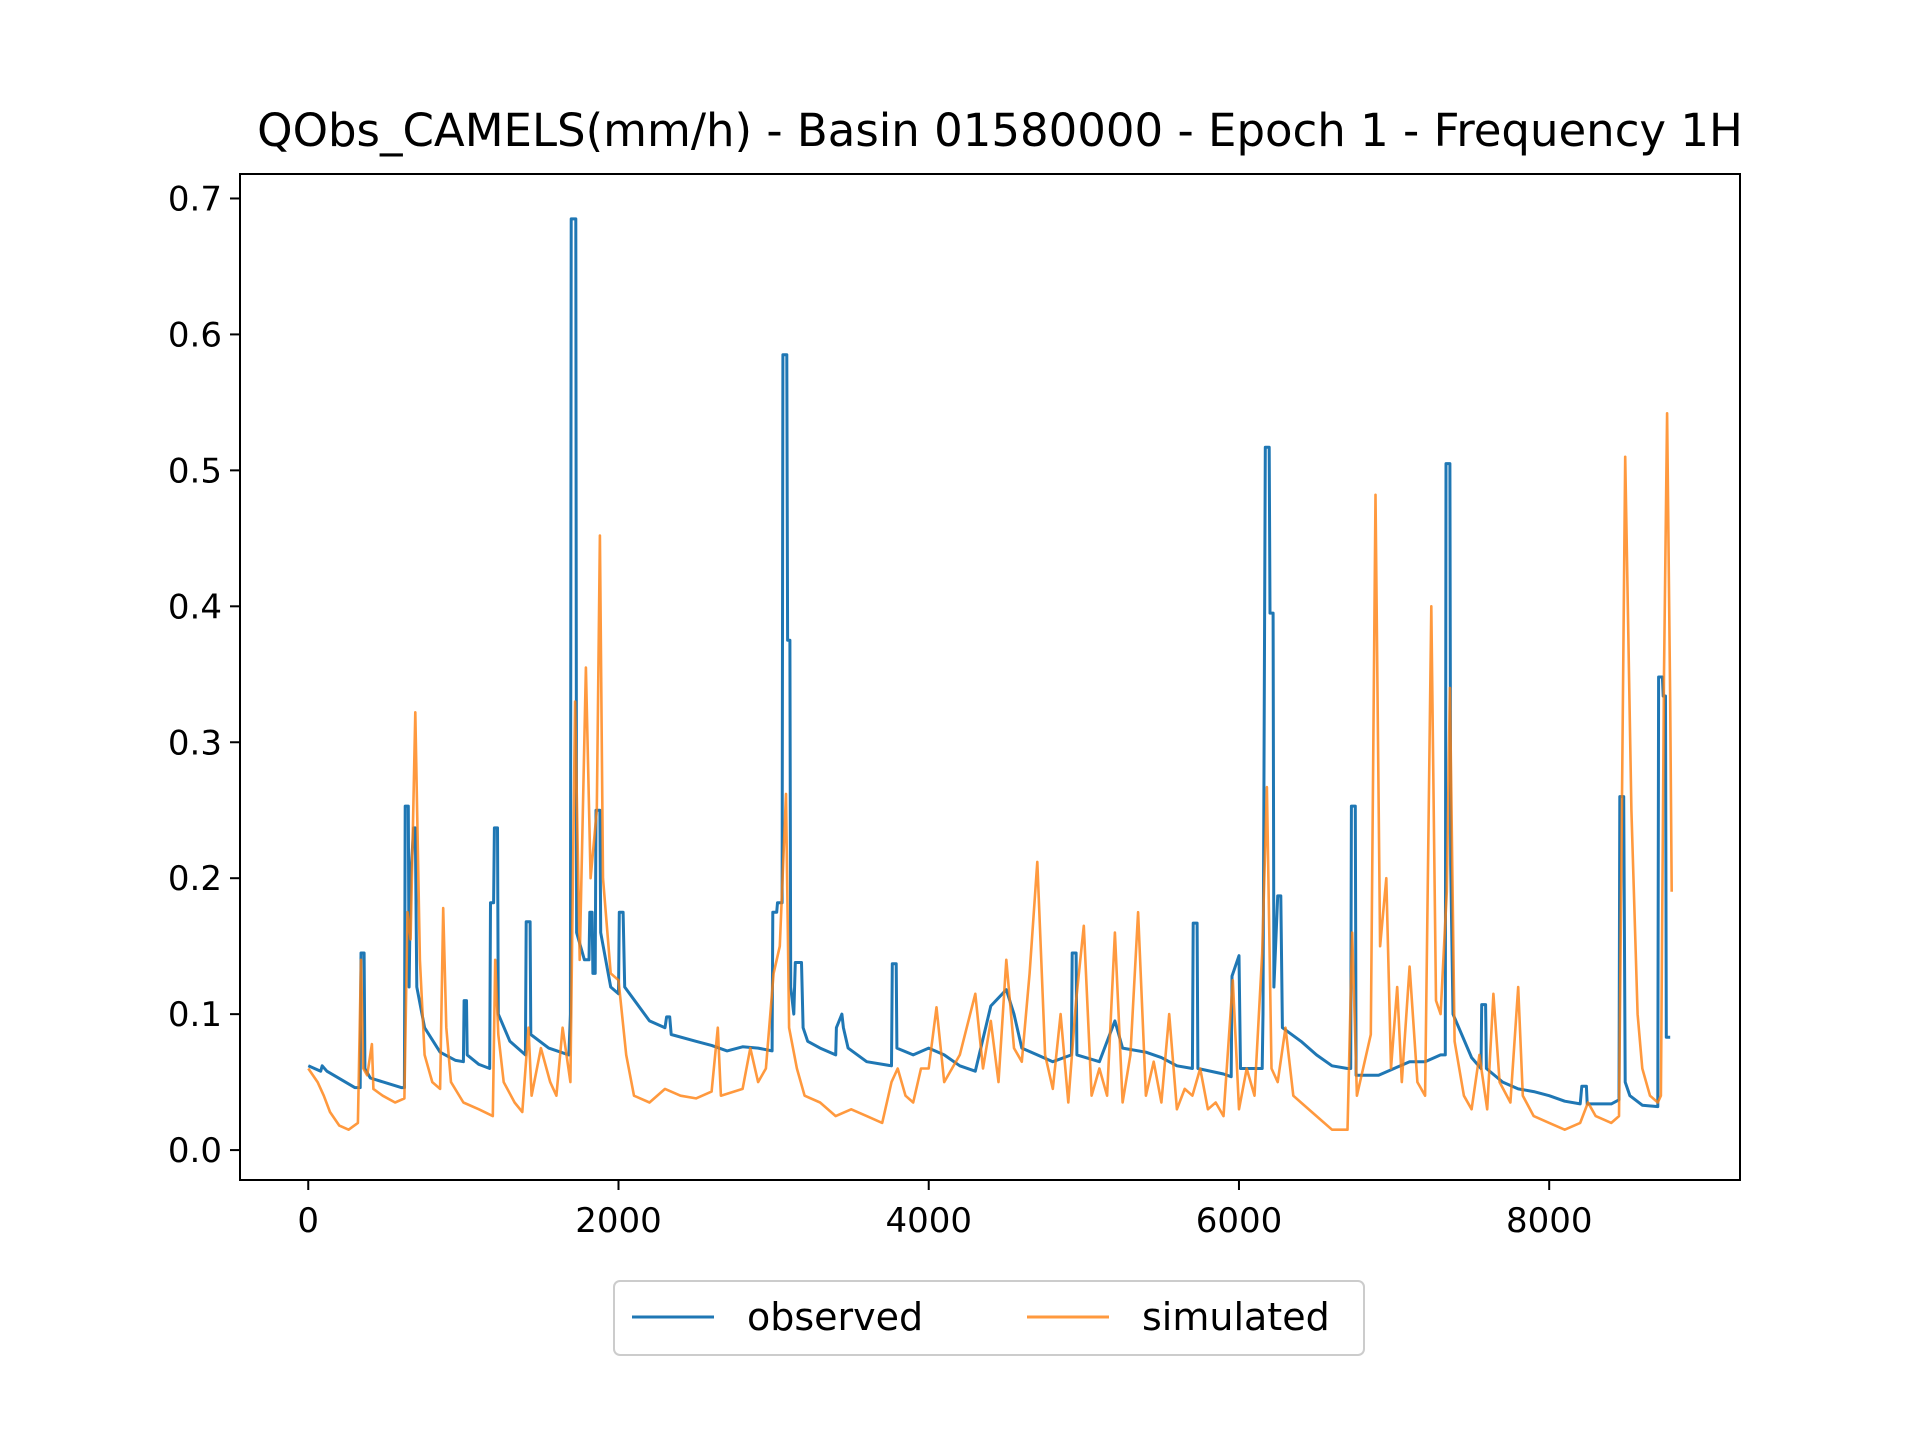  Describe the element at coordinates (1239, 1221) in the screenshot. I see `x-tick-label: 6000` at that location.